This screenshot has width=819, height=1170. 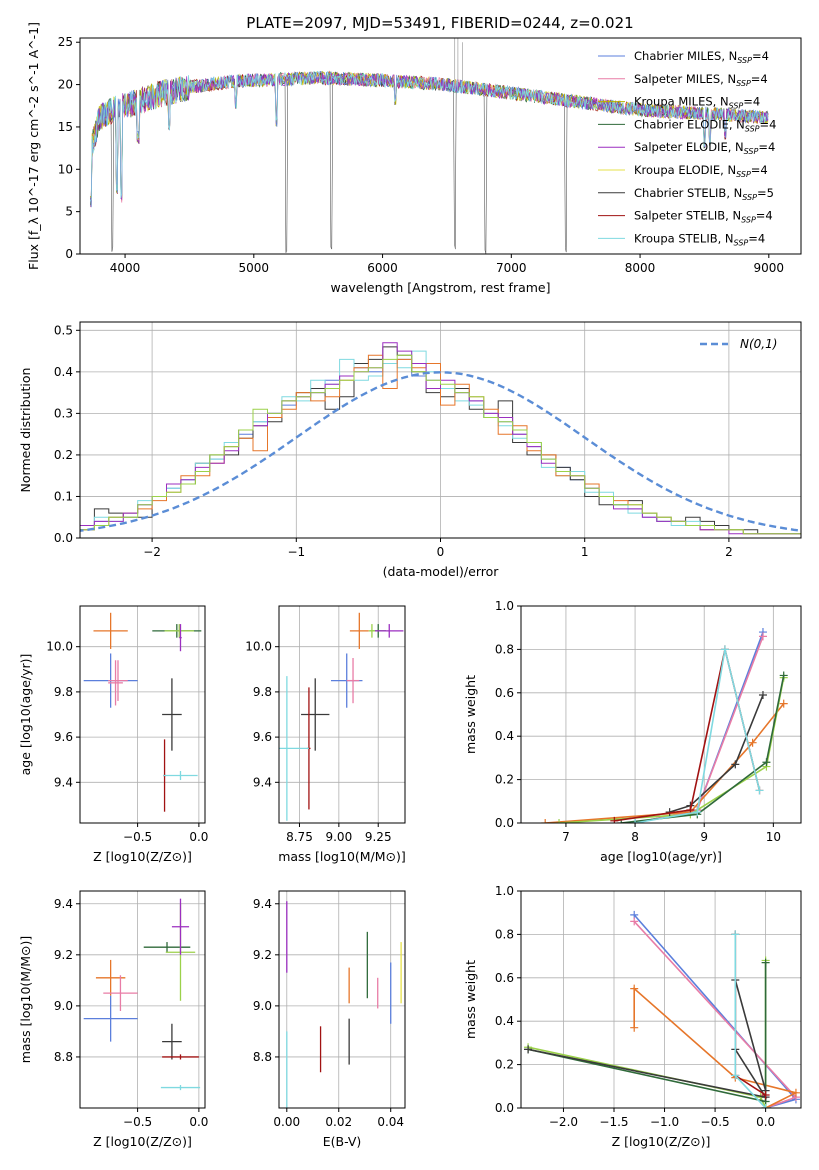 What do you see at coordinates (661, 856) in the screenshot?
I see `x-axis-label: age [log10(age/yr)]` at bounding box center [661, 856].